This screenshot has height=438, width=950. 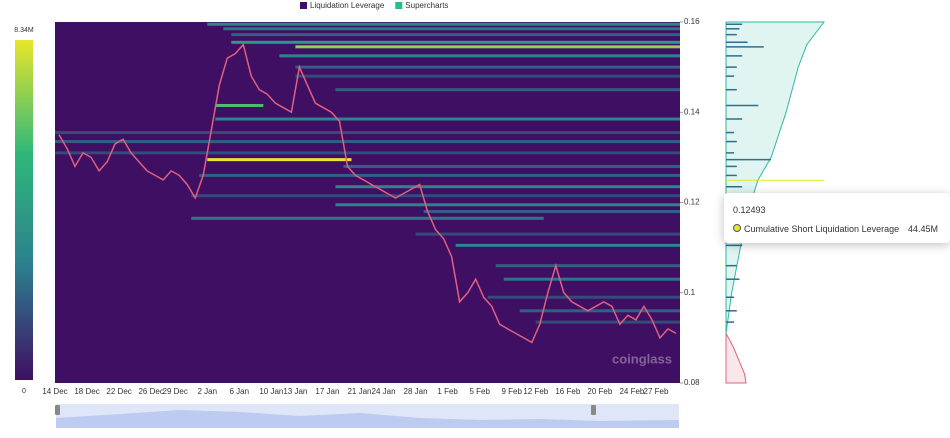 What do you see at coordinates (690, 292) in the screenshot?
I see `y-tick-label: 0.1` at bounding box center [690, 292].